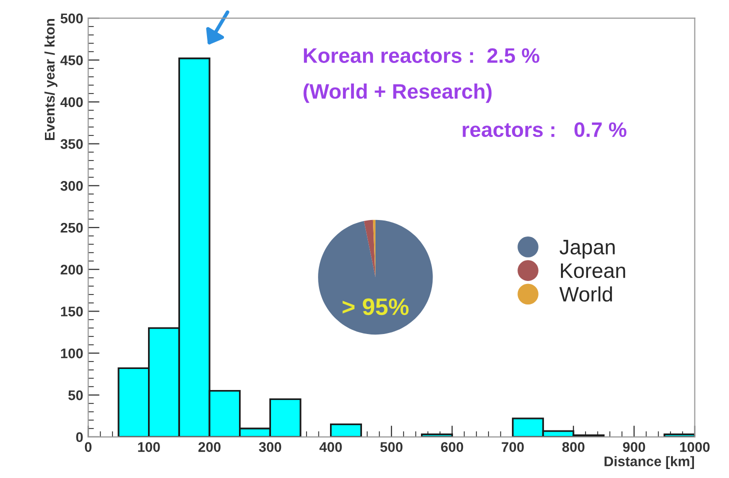 The width and height of the screenshot is (729, 478). Describe the element at coordinates (71, 269) in the screenshot. I see `y-tick-label: 200` at that location.